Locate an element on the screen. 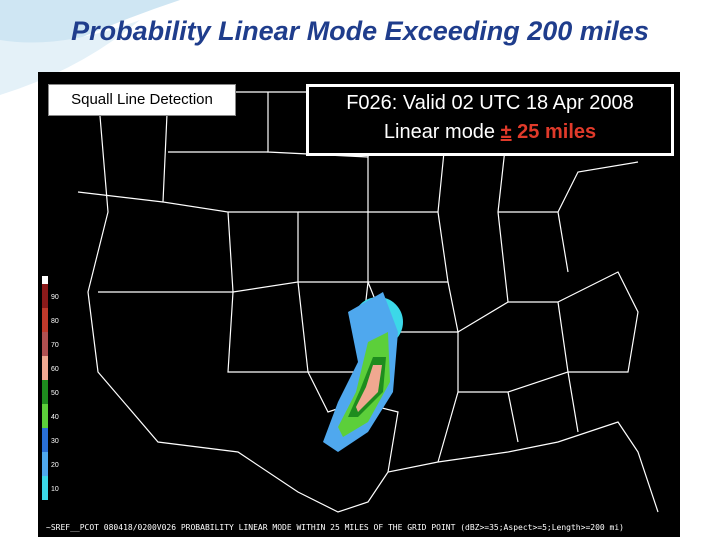 This screenshot has width=720, height=540. colorbar-label: 70 is located at coordinates (55, 345).